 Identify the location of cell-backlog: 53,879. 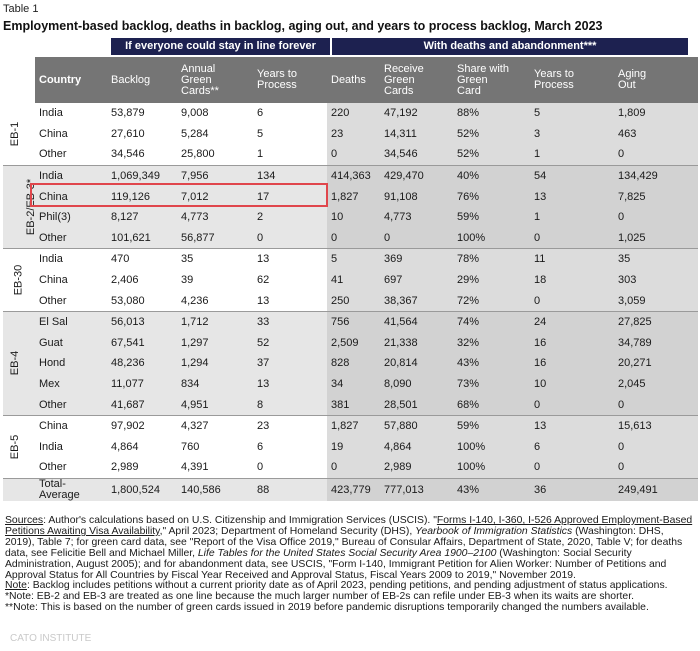
(142, 113).